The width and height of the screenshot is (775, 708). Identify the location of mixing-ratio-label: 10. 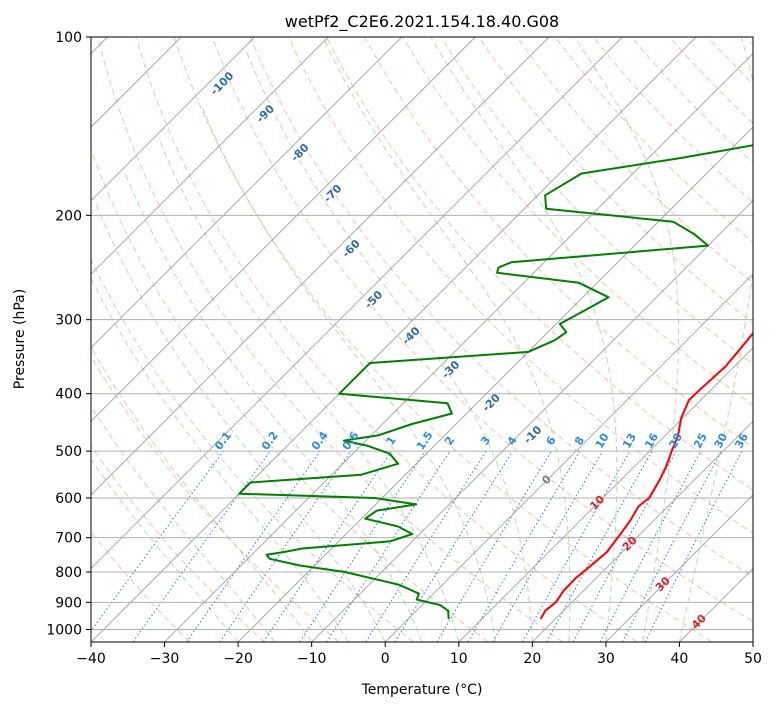
(602, 441).